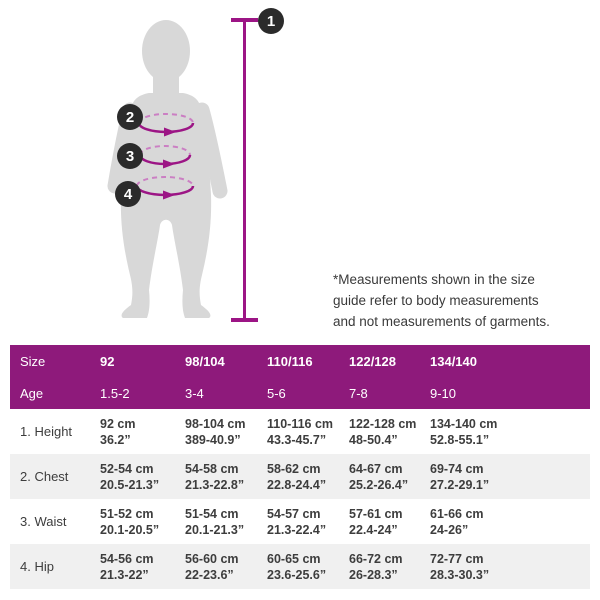 The image size is (600, 600). Describe the element at coordinates (376, 521) in the screenshot. I see `waist-cell-4: 57-61 cm 22.4-24”` at that location.